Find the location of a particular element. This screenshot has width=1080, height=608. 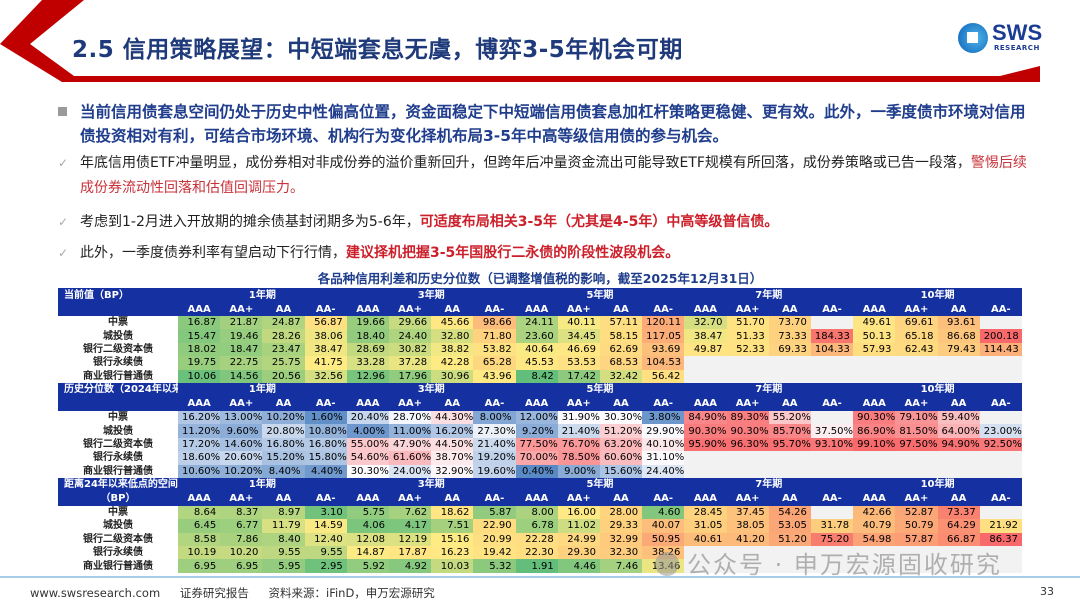

sub-bullet-text: 考虑到1-2月进入开放期的摊余债基封闭期多为5-6年， is located at coordinates (250, 222).